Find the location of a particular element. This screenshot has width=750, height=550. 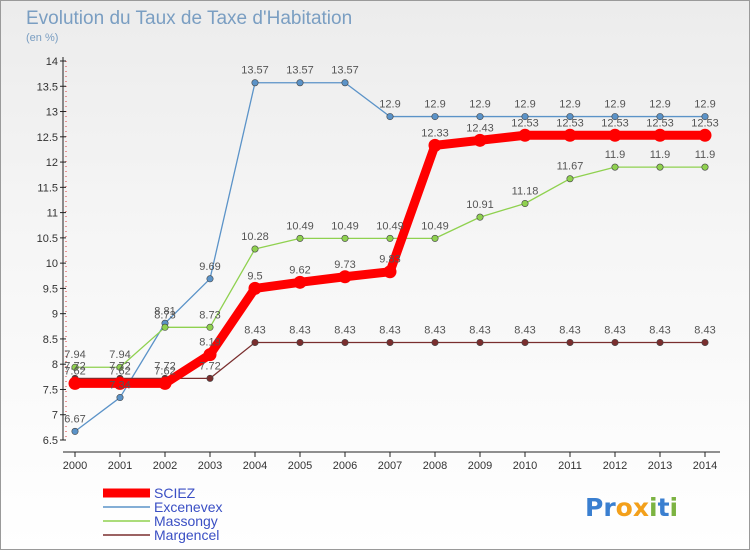

y-tick-label: 14 is located at coordinates (52, 62).